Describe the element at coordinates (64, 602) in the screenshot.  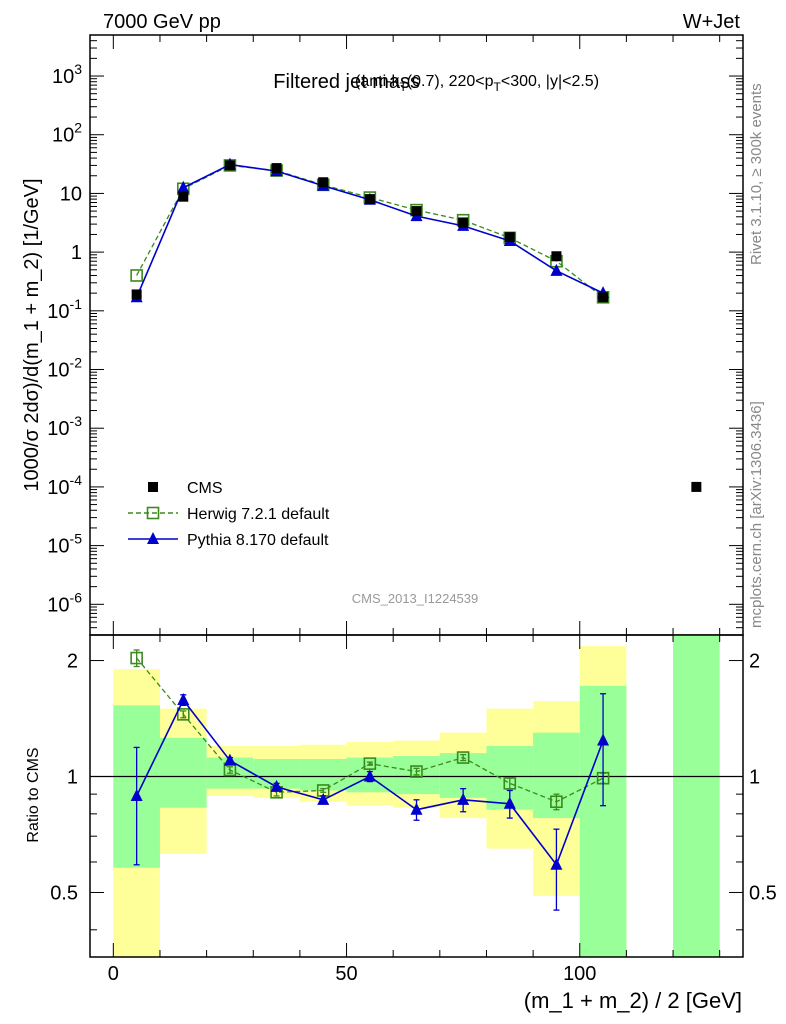
I see `y-tick-label: 10⁻⁶` at that location.